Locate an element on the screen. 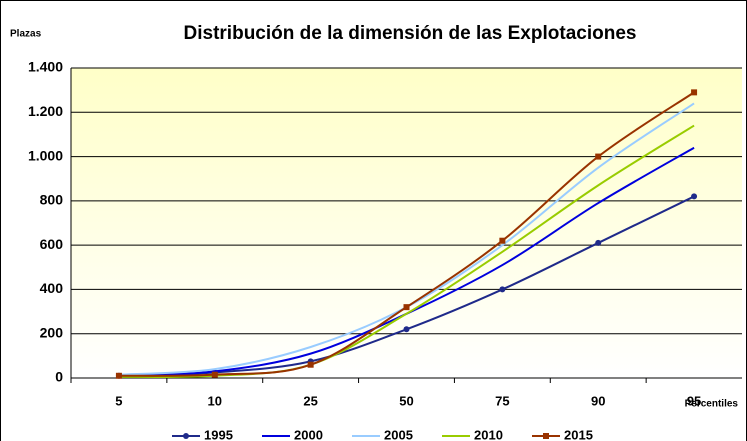 This screenshot has height=441, width=747. legend-label: 2015 is located at coordinates (578, 434).